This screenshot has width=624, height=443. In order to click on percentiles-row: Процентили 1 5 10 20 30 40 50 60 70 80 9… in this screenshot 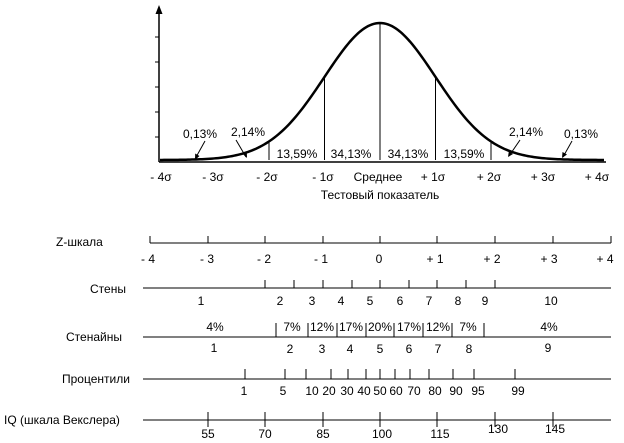, I will do `click(336, 383)`.